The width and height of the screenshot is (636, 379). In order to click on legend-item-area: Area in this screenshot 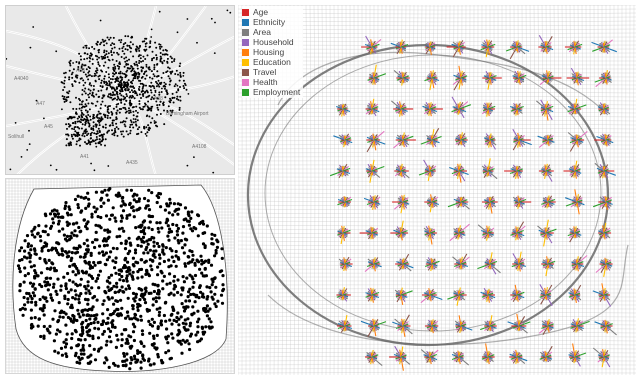, I will do `click(271, 32)`.